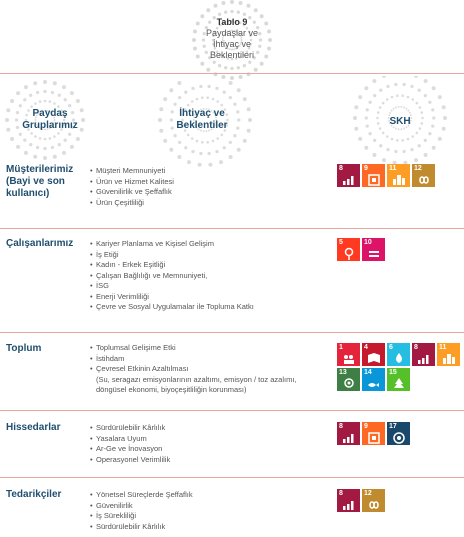 The image size is (464, 537). Describe the element at coordinates (117, 202) in the screenshot. I see `list-item: • Ürün Çeşitliliği` at that location.